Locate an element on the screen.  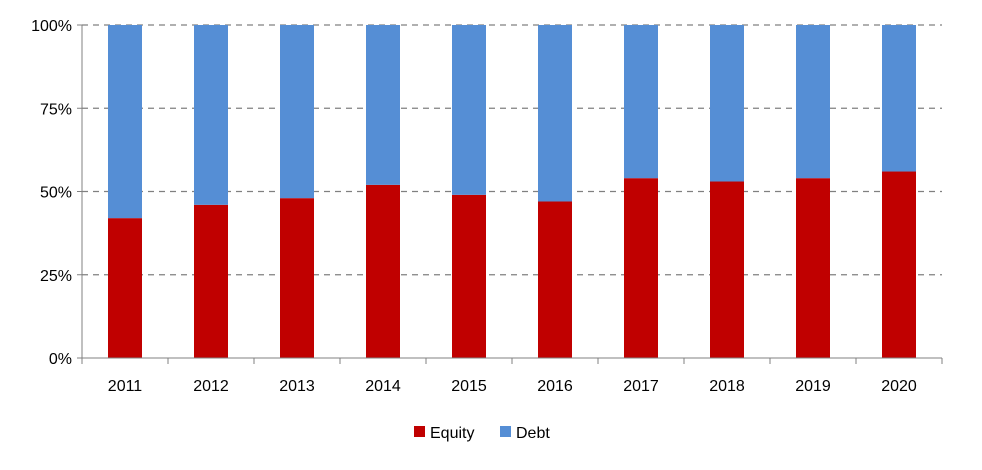
x-tick-label: 2012 is located at coordinates (211, 386).